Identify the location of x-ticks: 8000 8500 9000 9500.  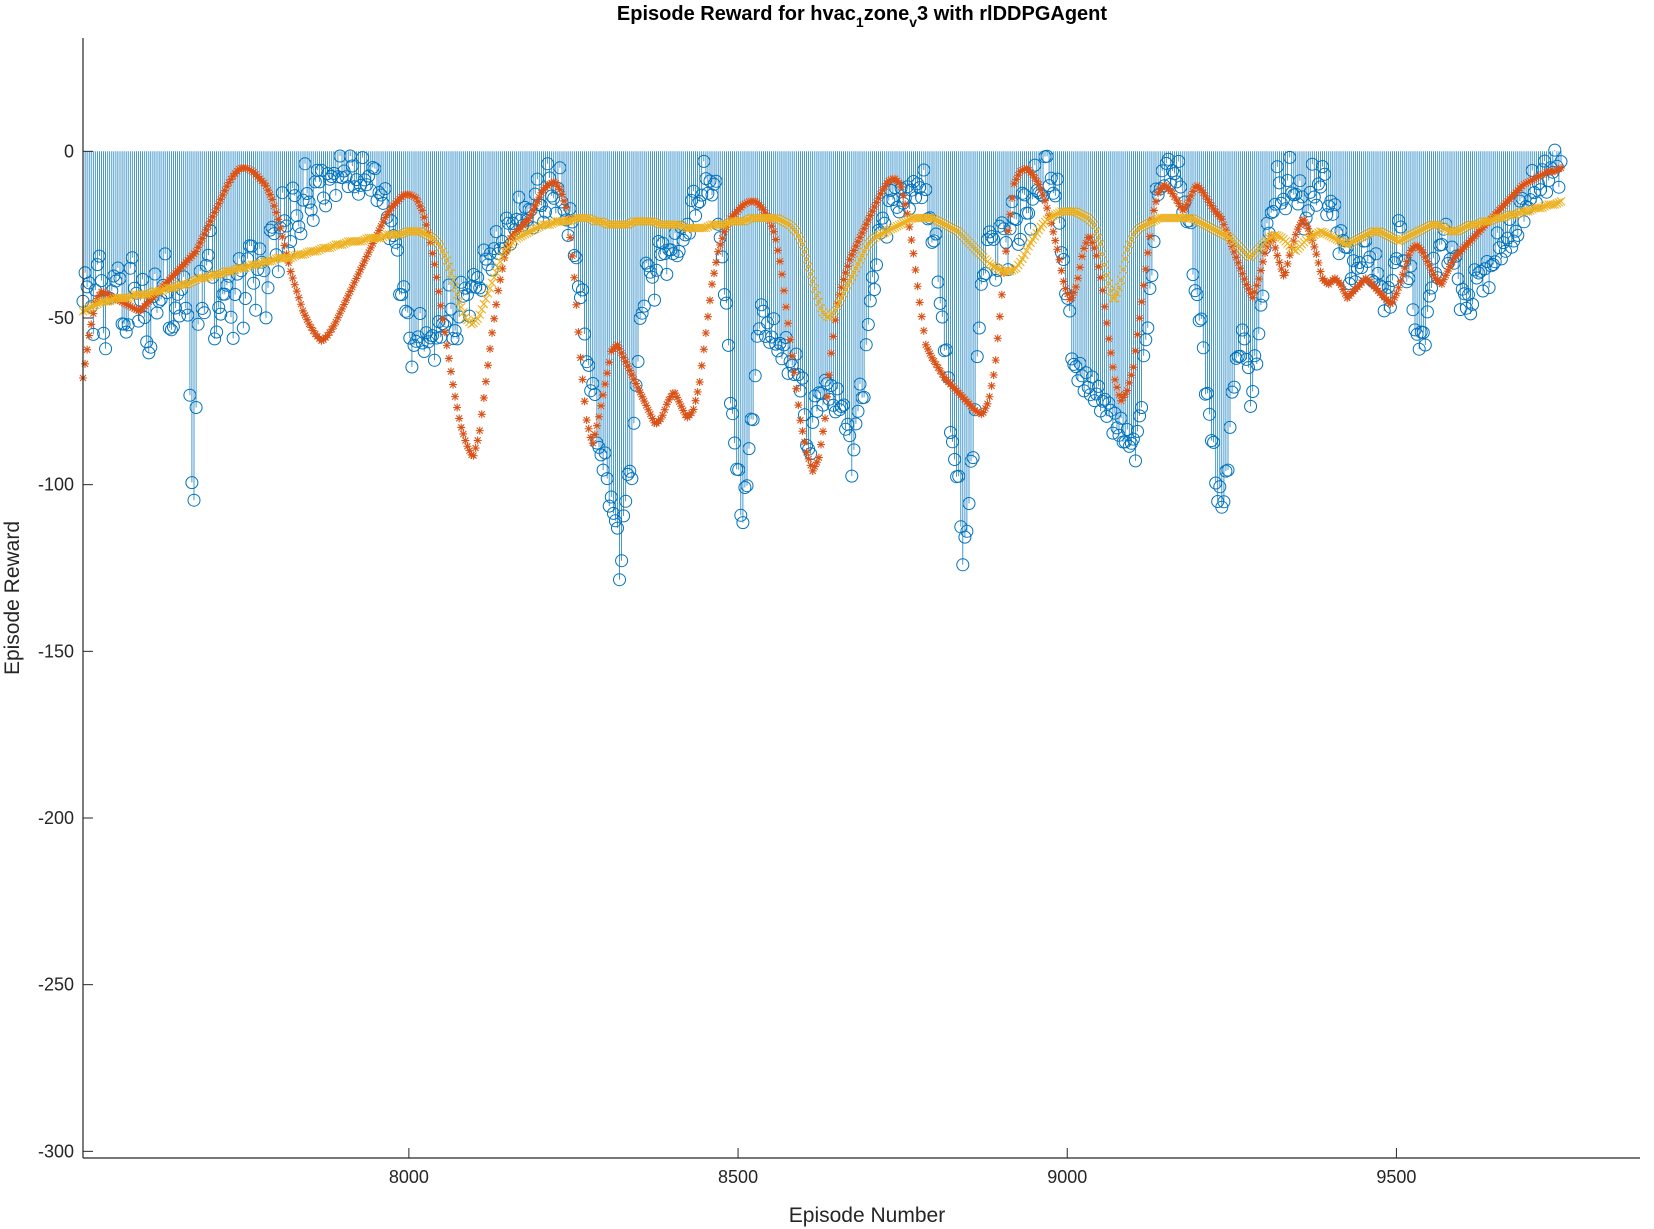
(902, 1167).